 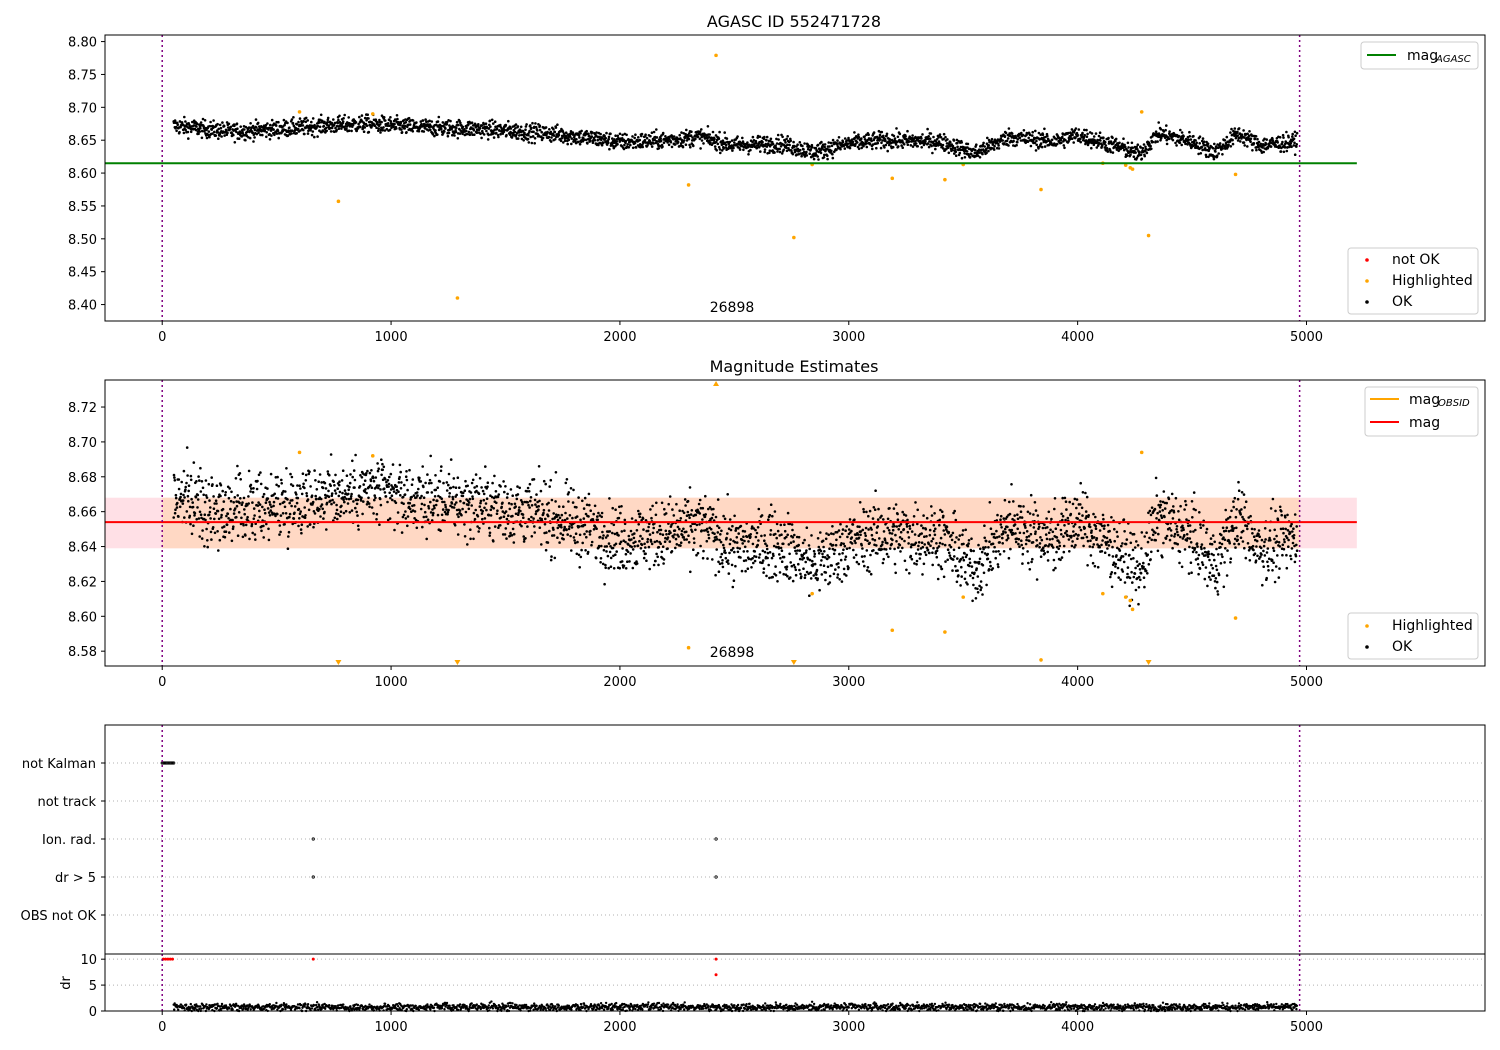 I want to click on y-tick-label: 8.45, so click(x=82, y=273).